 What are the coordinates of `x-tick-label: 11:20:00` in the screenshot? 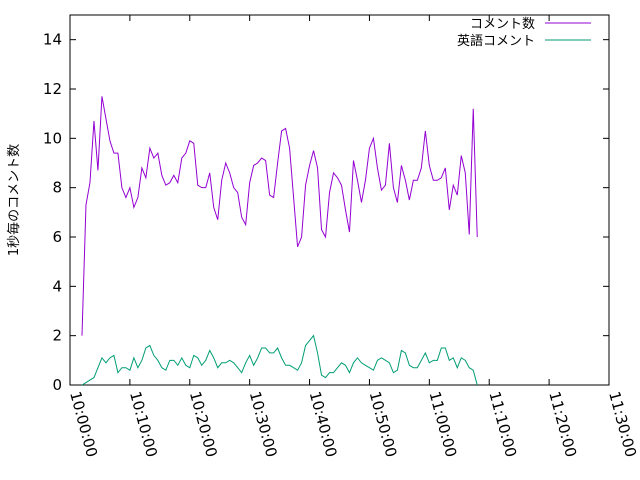 It's located at (562, 424).